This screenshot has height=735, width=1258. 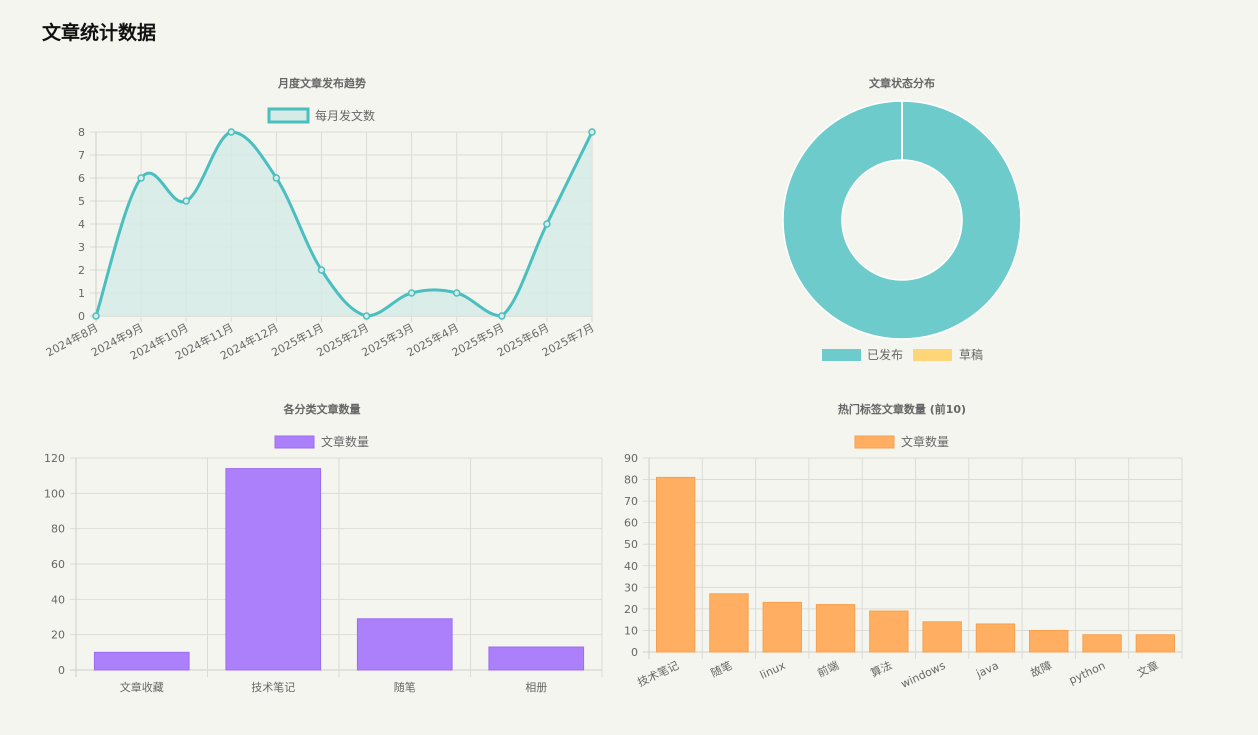 What do you see at coordinates (404, 644) in the screenshot?
I see `category-bar-随笔` at bounding box center [404, 644].